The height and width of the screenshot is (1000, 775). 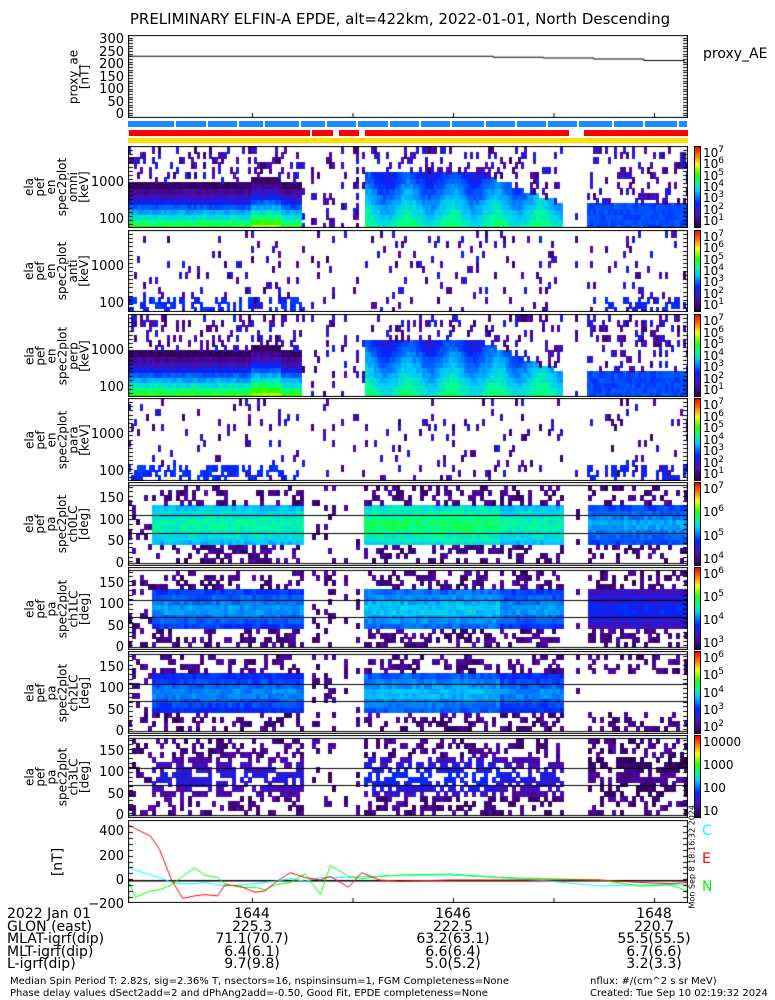 What do you see at coordinates (714, 708) in the screenshot?
I see `pa-ch2-cbar-label: 103` at bounding box center [714, 708].